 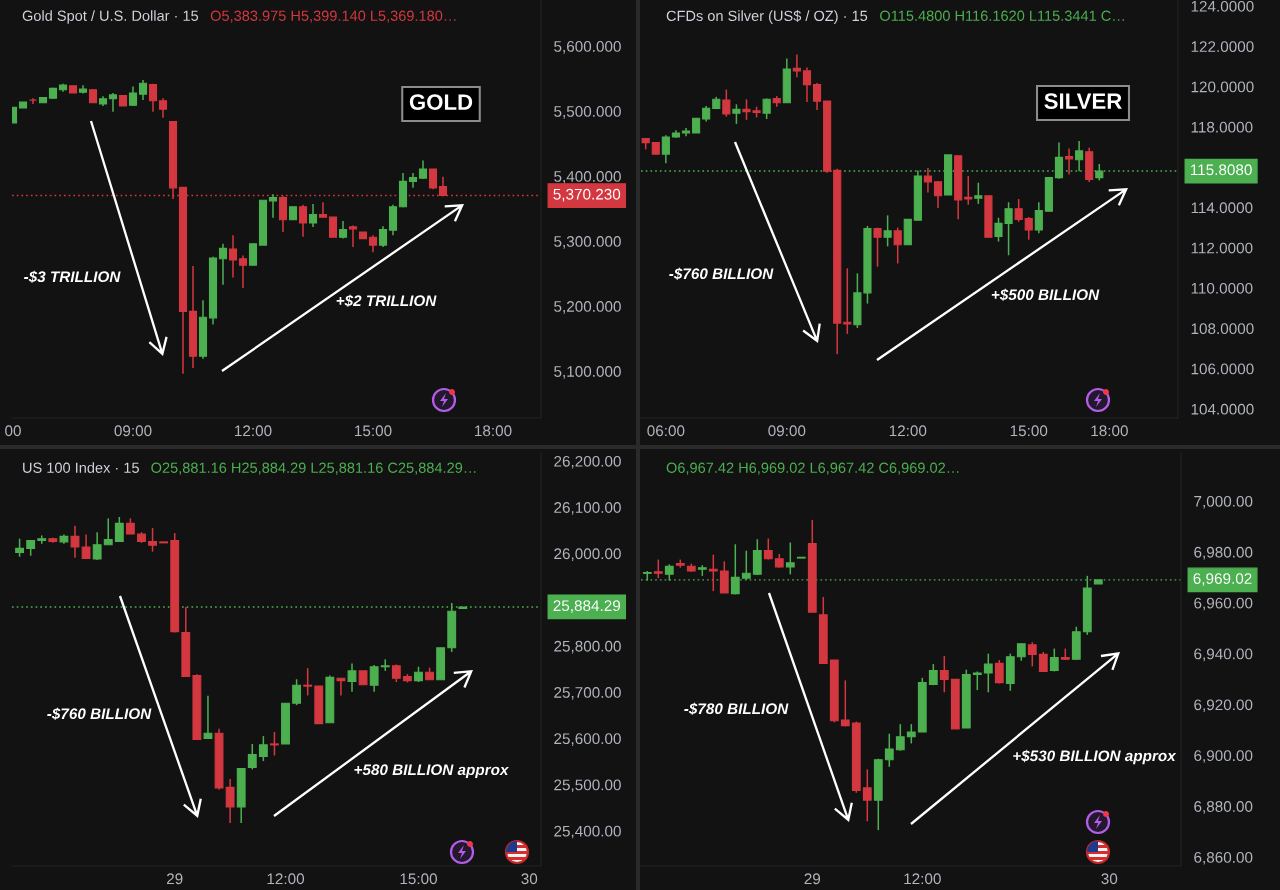 What do you see at coordinates (1223, 502) in the screenshot?
I see `y-tick-label: 7,000.00` at bounding box center [1223, 502].